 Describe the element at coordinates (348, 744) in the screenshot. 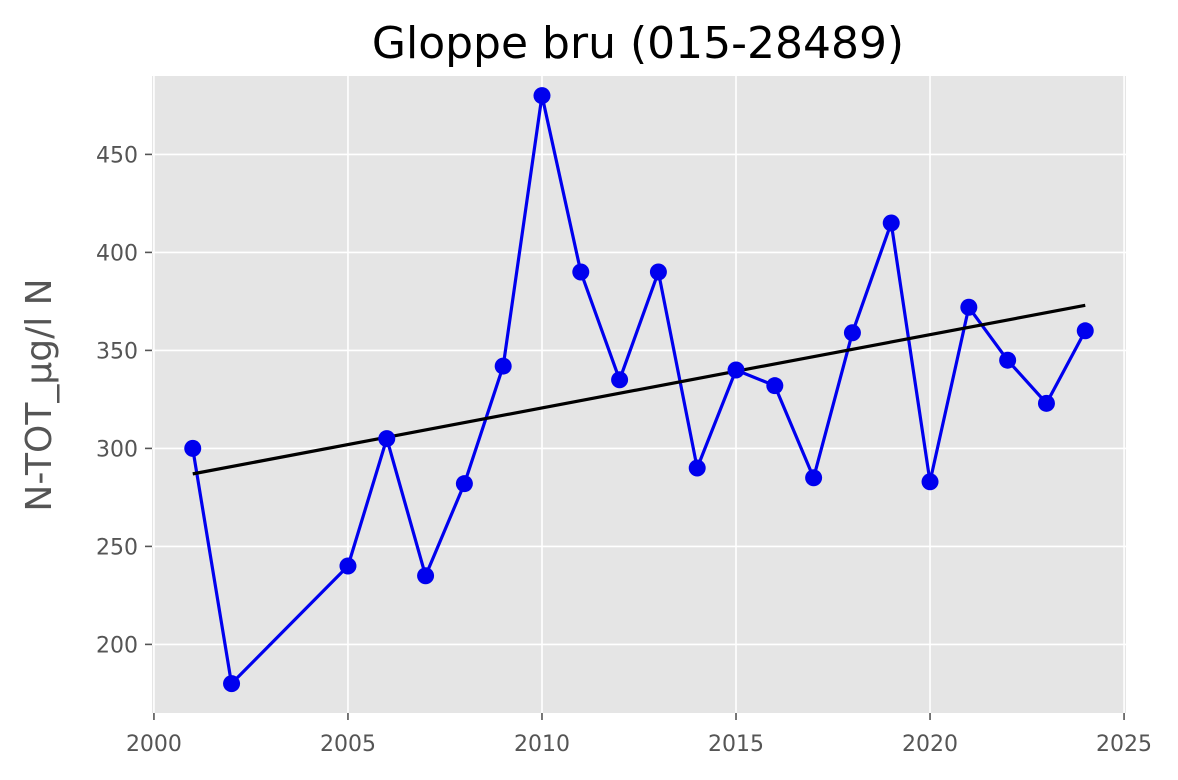

I see `x-tick-label: 2005` at that location.